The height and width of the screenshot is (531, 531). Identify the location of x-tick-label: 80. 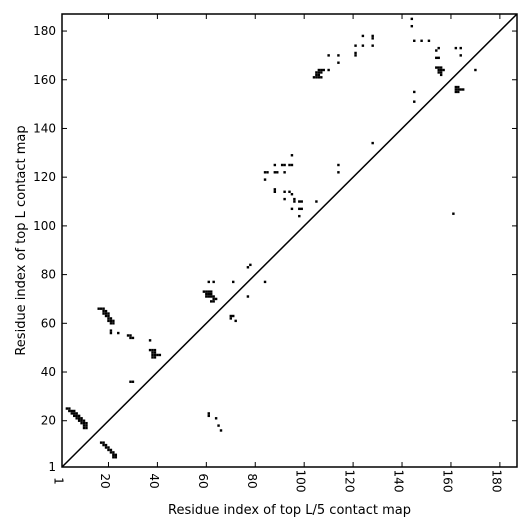
(252, 480).